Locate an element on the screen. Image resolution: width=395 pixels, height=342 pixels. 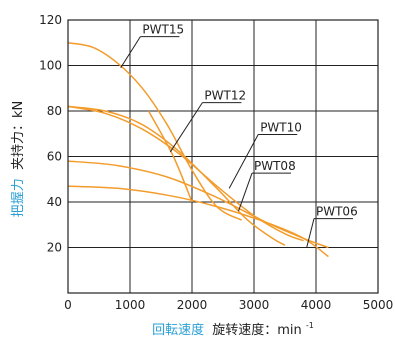
x-axis-title-superscript: -1 is located at coordinates (310, 325).